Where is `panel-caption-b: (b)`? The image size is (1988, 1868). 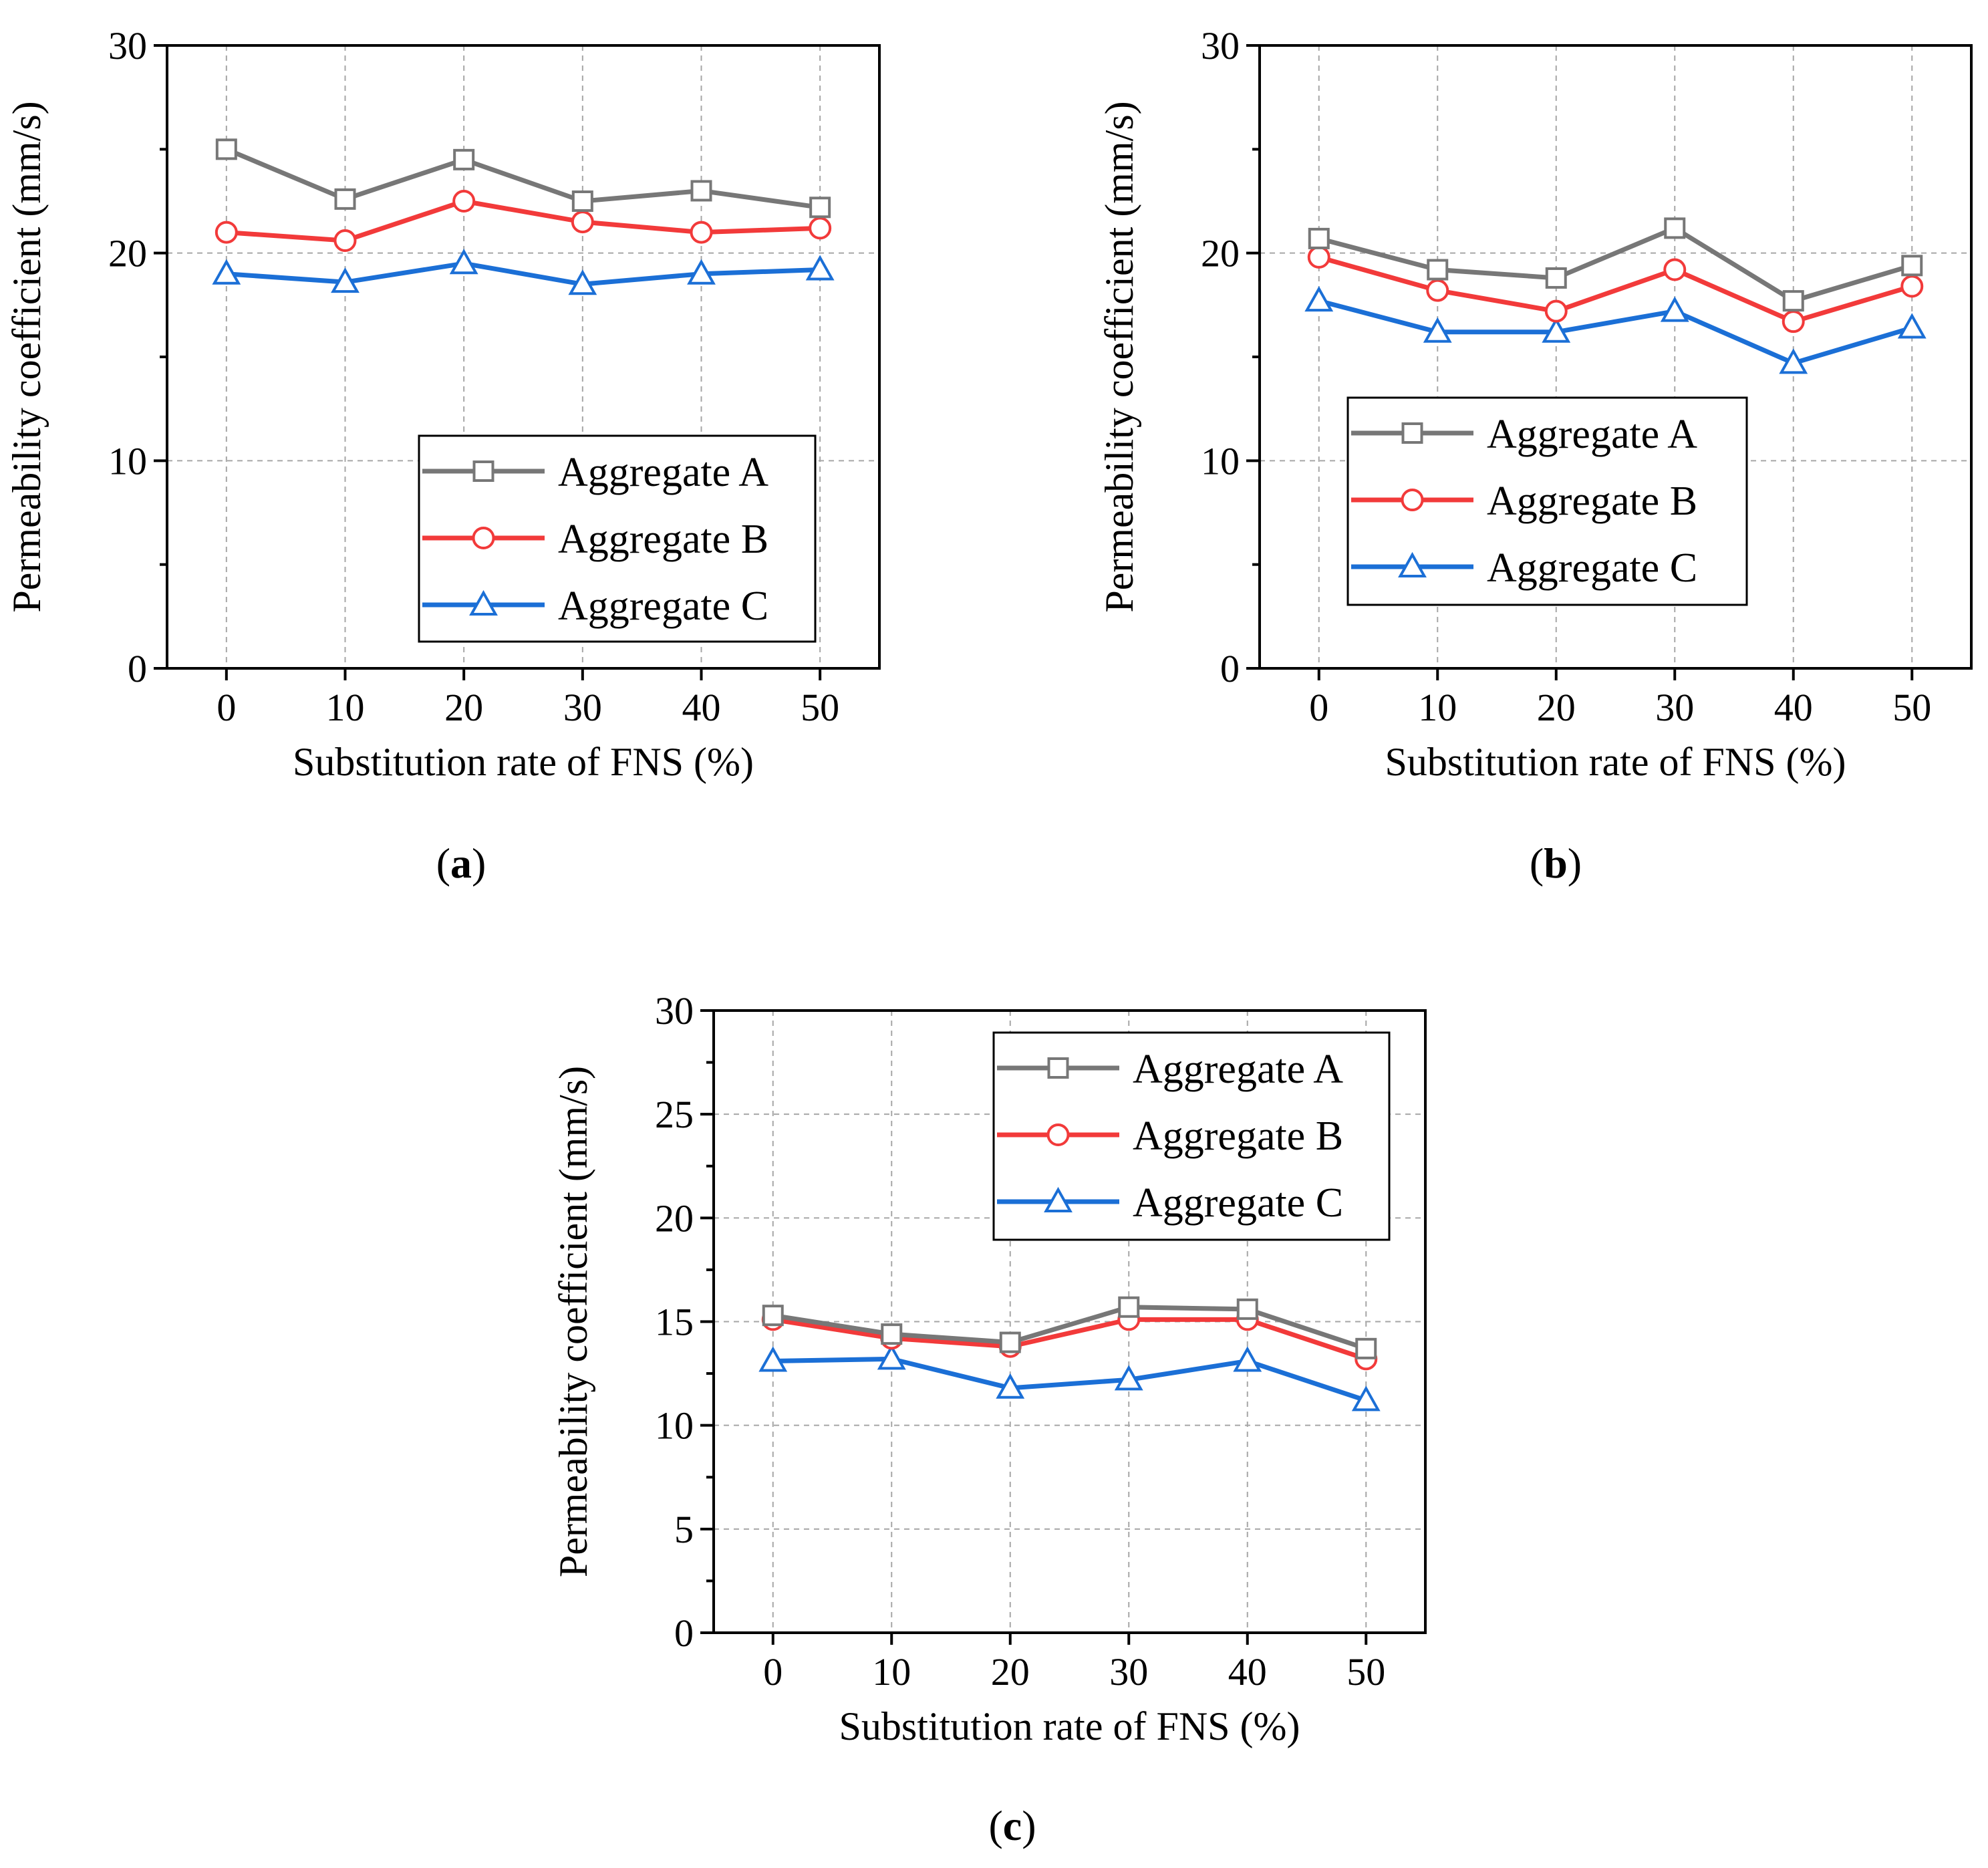 panel-caption-b: (b) is located at coordinates (1555, 863).